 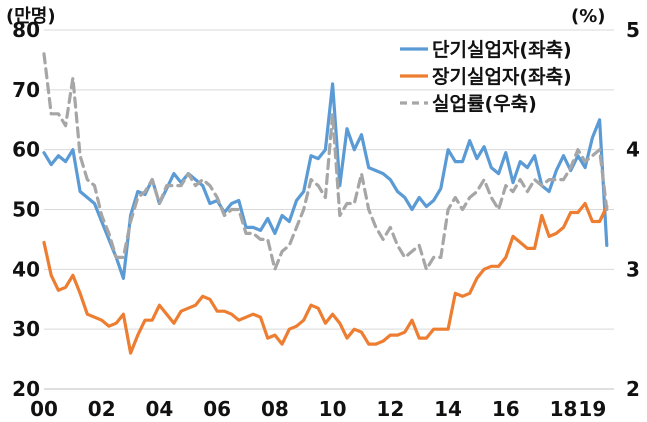 What do you see at coordinates (448, 409) in the screenshot?
I see `x-tick-label: 14` at bounding box center [448, 409].